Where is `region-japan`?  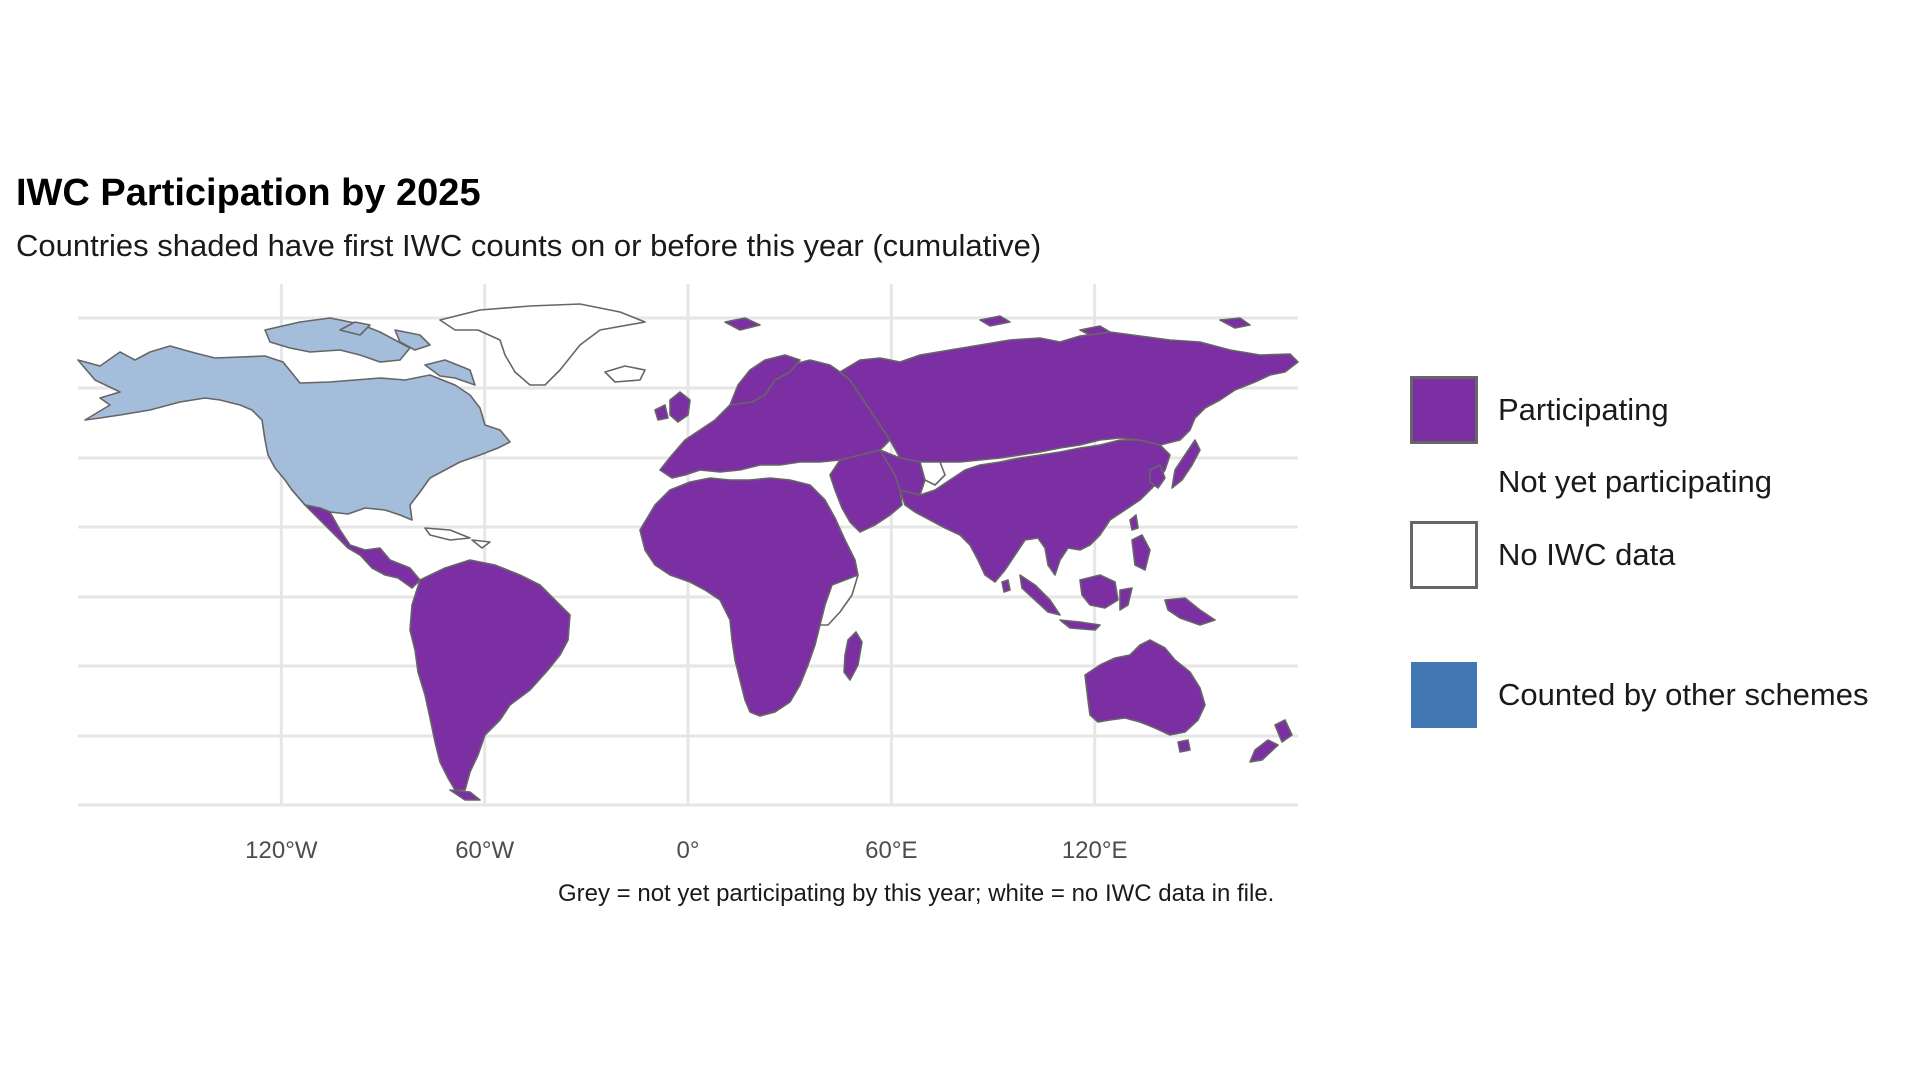
region-japan is located at coordinates (1186, 464).